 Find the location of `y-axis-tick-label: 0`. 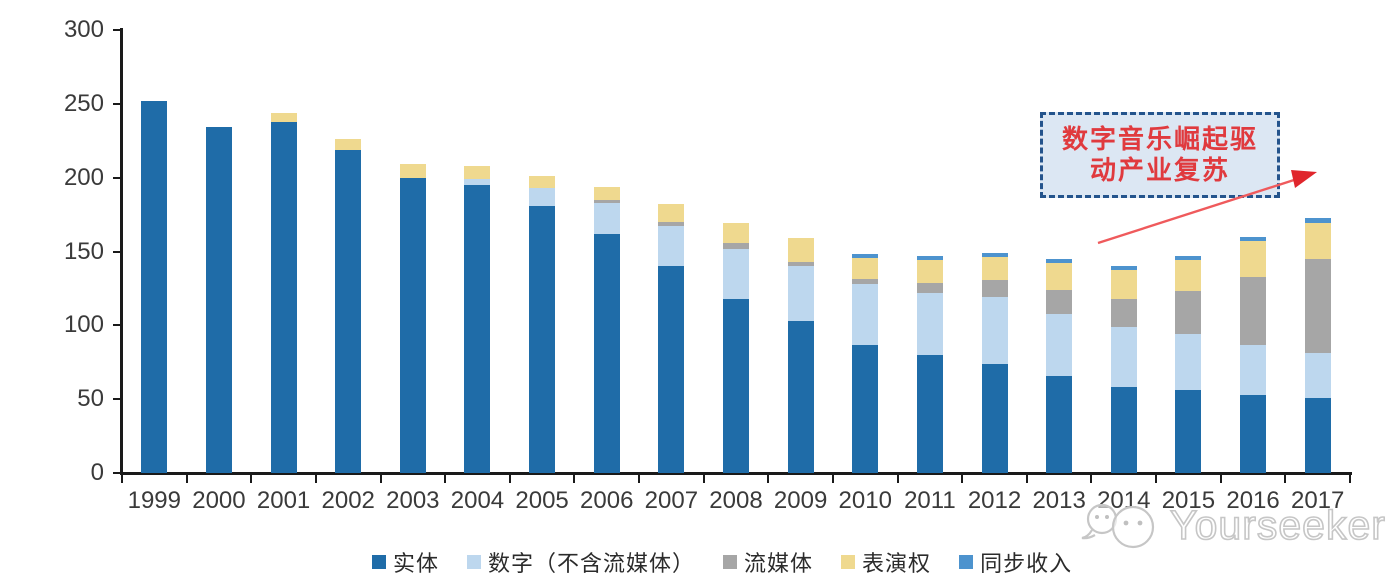

y-axis-tick-label: 0 is located at coordinates (97, 472).